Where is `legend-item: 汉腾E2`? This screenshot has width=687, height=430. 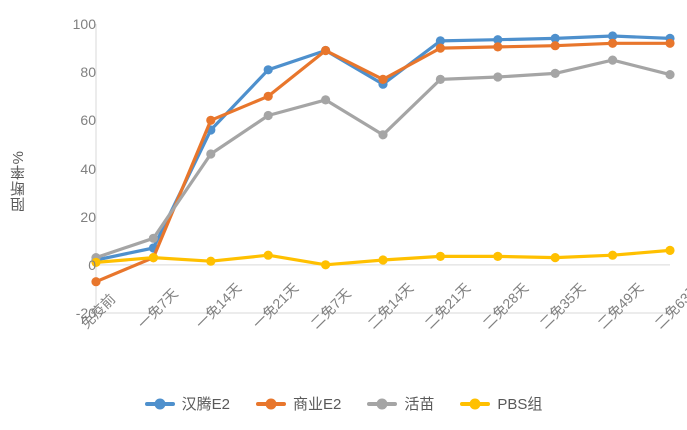
legend-item: 汉腾E2 is located at coordinates (187, 403).